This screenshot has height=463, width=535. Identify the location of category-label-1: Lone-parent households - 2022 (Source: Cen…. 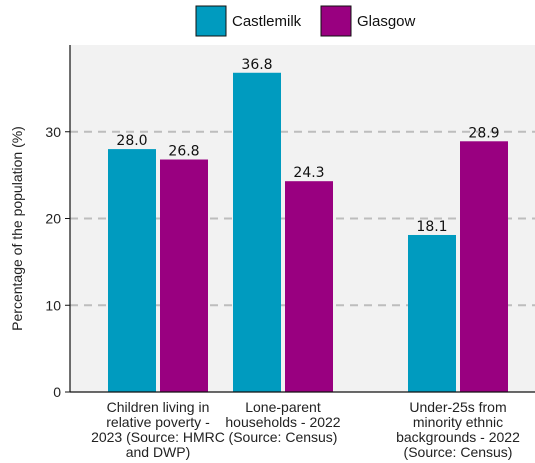
(282, 422).